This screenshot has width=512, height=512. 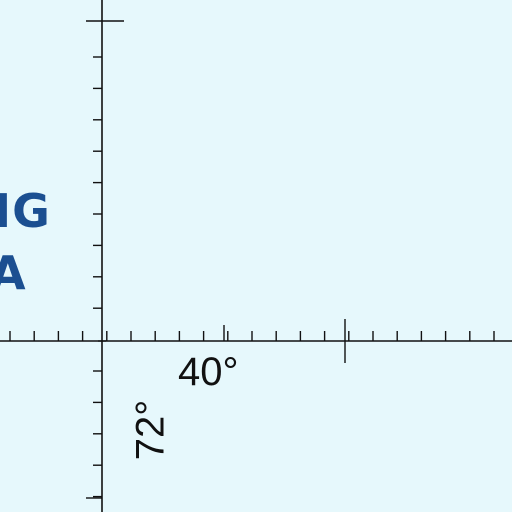 I want to click on water-body-label-line-2: A, so click(x=13, y=273).